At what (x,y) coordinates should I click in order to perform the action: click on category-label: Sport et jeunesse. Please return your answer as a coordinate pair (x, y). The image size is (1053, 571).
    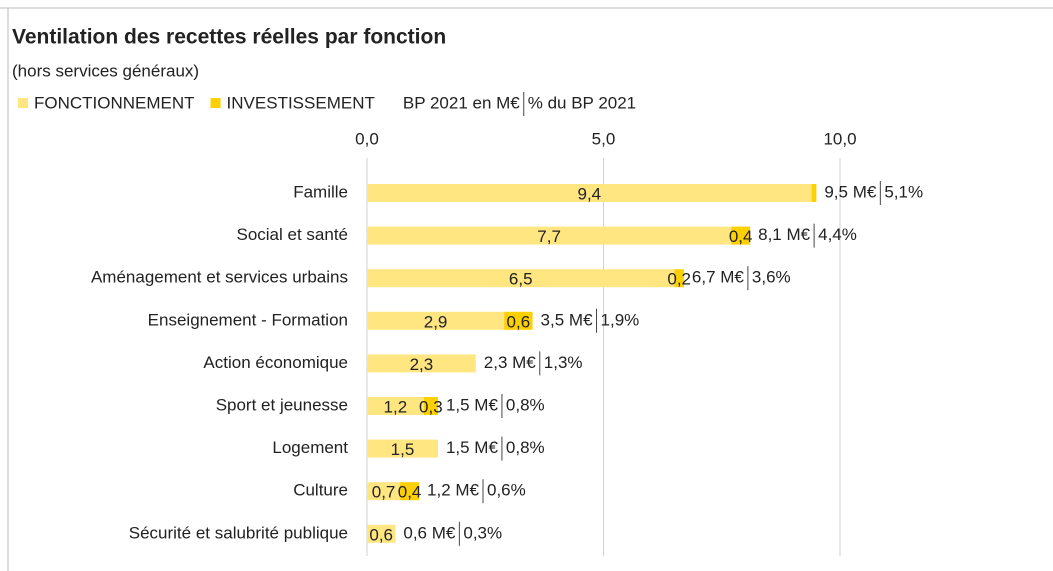
    Looking at the image, I should click on (282, 404).